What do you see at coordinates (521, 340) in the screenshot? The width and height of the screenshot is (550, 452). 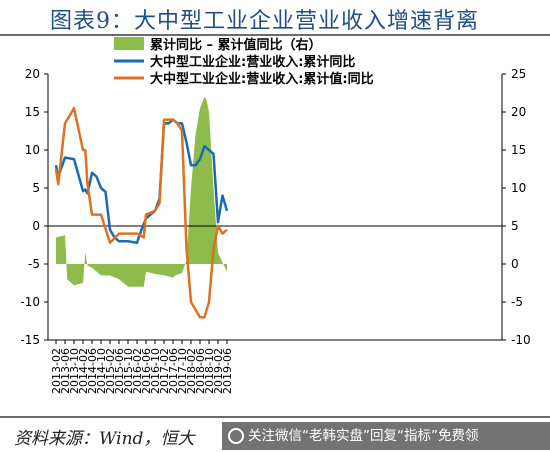 I see `right-tick-label: -10` at bounding box center [521, 340].